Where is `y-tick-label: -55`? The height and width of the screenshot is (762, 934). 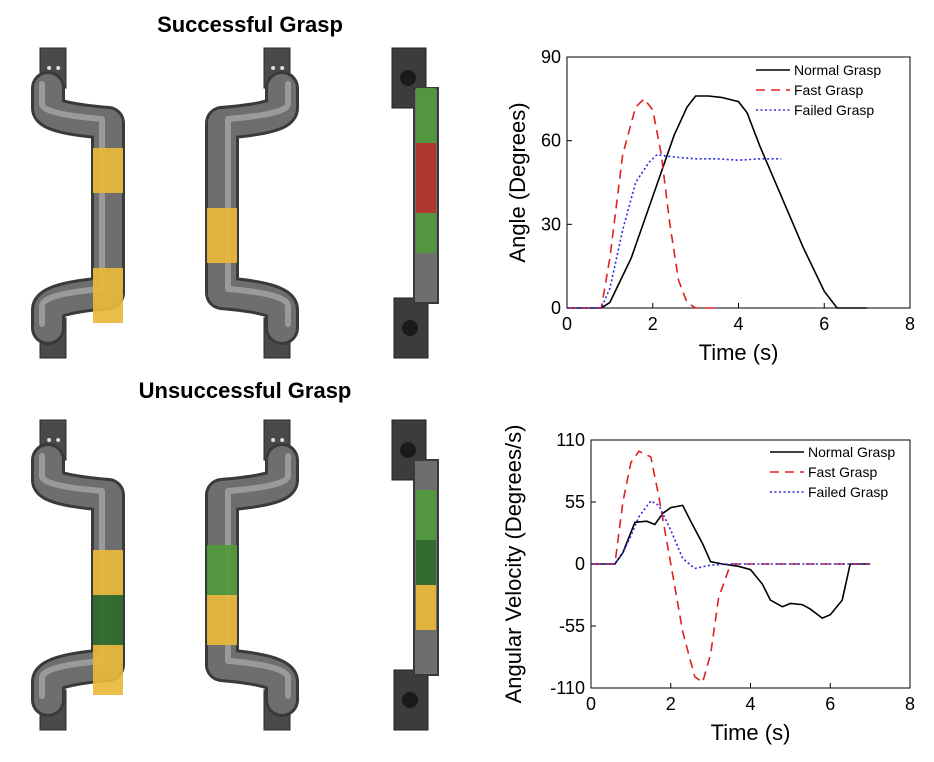 y-tick-label: -55 is located at coordinates (572, 626).